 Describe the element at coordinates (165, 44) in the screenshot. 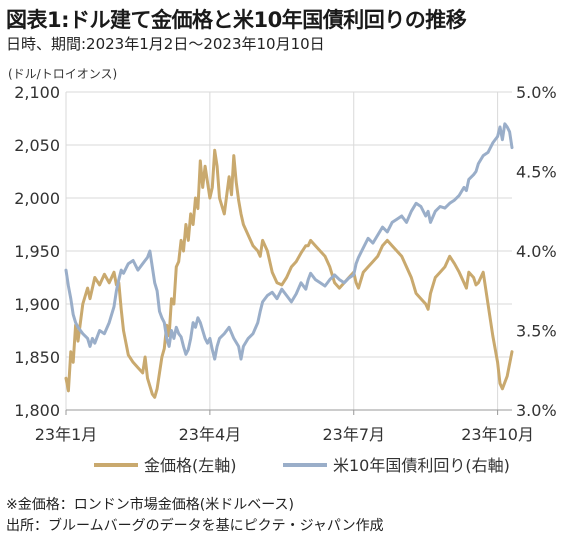

I see `chart-subtitle: 日時、期間:2023年1月2日～2023年10月10日` at that location.